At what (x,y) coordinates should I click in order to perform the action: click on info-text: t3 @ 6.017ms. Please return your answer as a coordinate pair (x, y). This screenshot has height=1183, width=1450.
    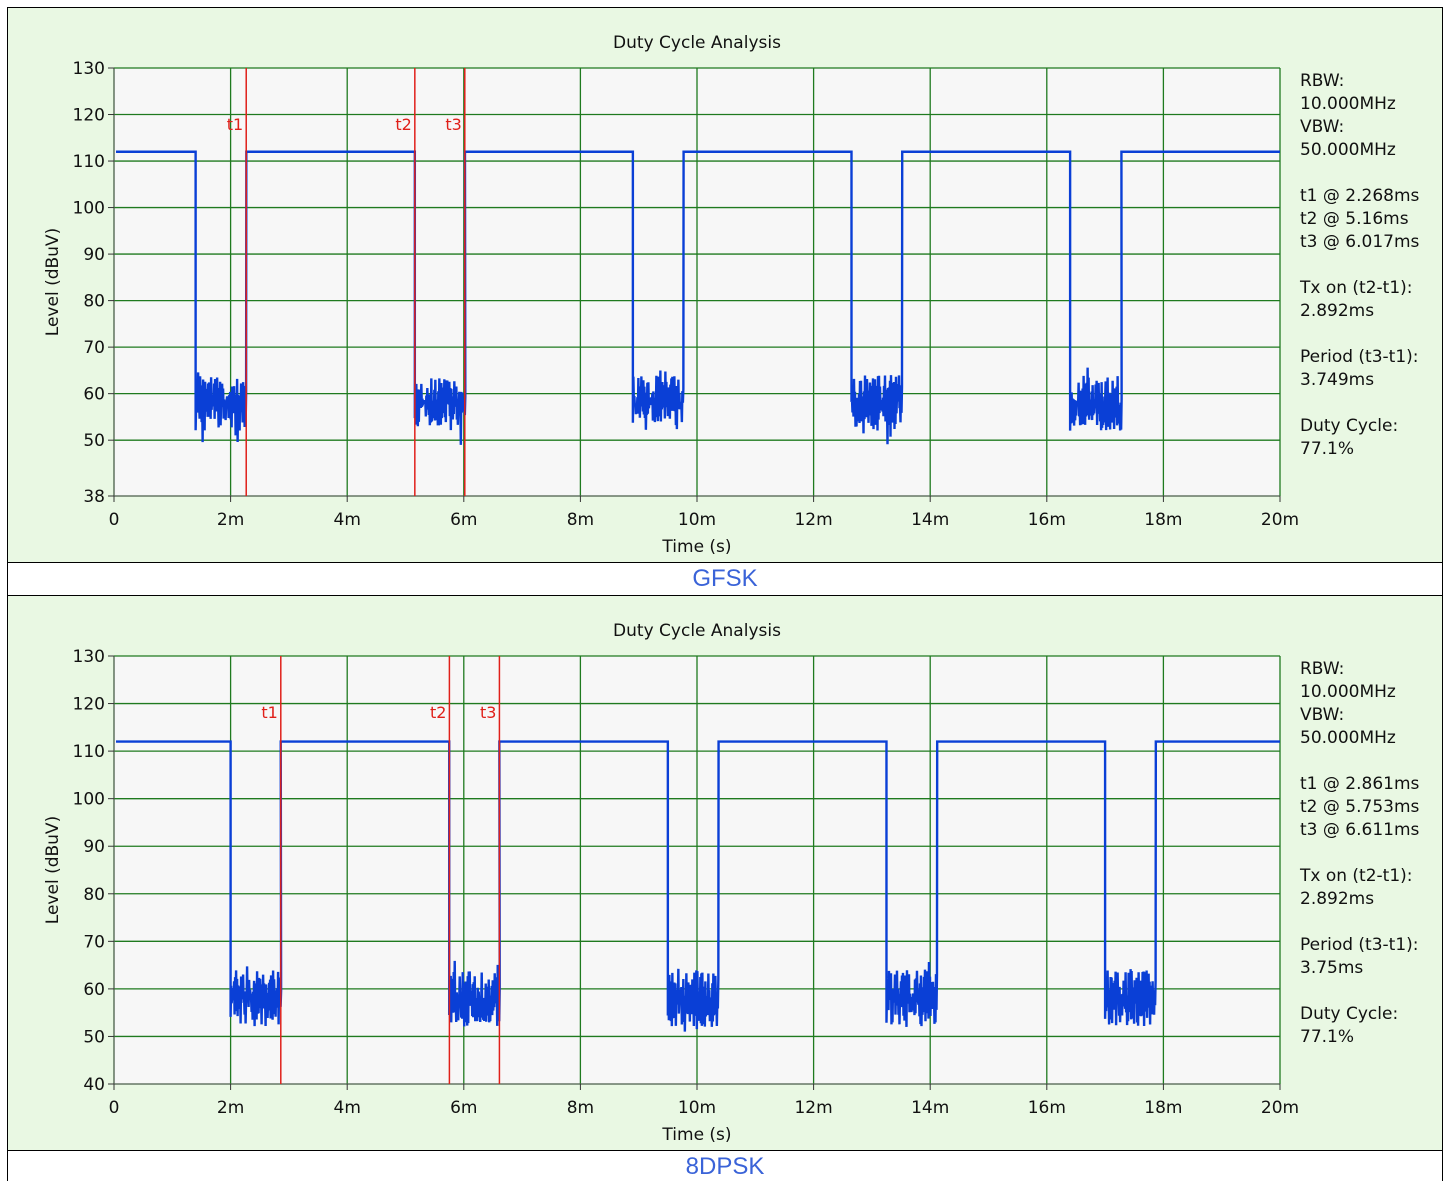
    Looking at the image, I should click on (1360, 242).